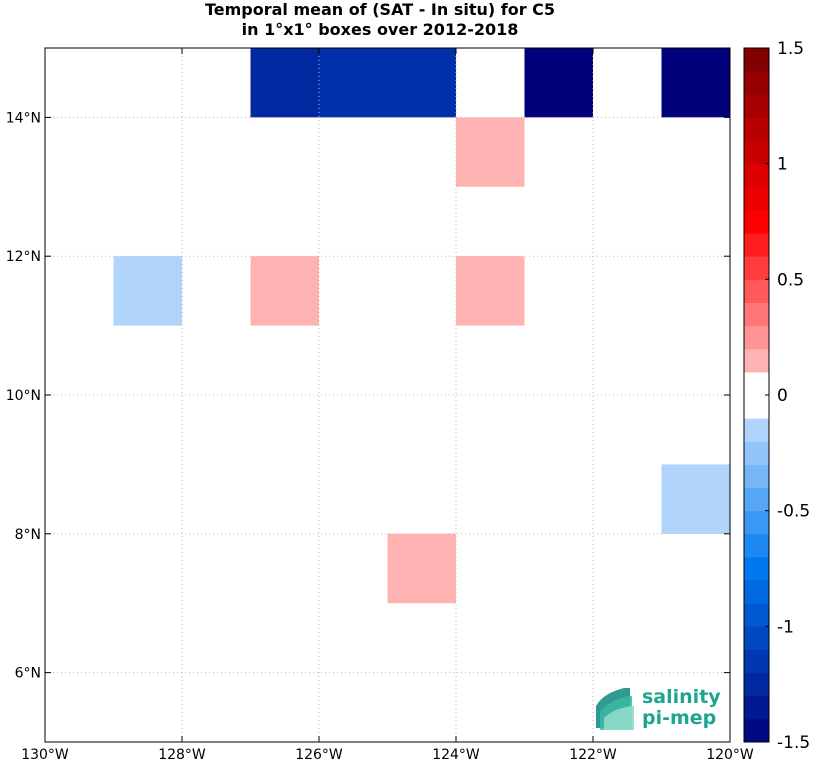 This screenshot has height=763, width=813. I want to click on chart-title-line-1: Temporal mean of (SAT - In situ) for C5, so click(380, 9).